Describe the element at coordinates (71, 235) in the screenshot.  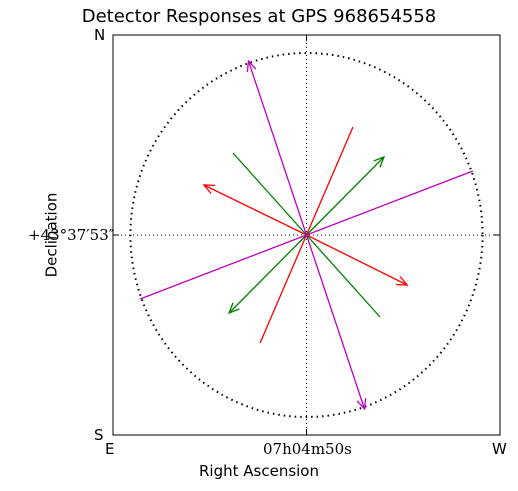
I see `y-tick-label: +43°37′53″` at that location.